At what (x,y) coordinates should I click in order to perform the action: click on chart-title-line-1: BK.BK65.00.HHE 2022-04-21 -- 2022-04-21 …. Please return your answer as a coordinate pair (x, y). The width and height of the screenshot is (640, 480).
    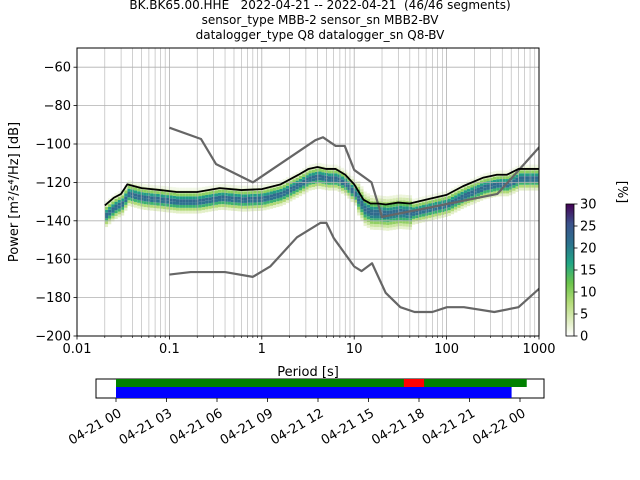
    Looking at the image, I should click on (320, 6).